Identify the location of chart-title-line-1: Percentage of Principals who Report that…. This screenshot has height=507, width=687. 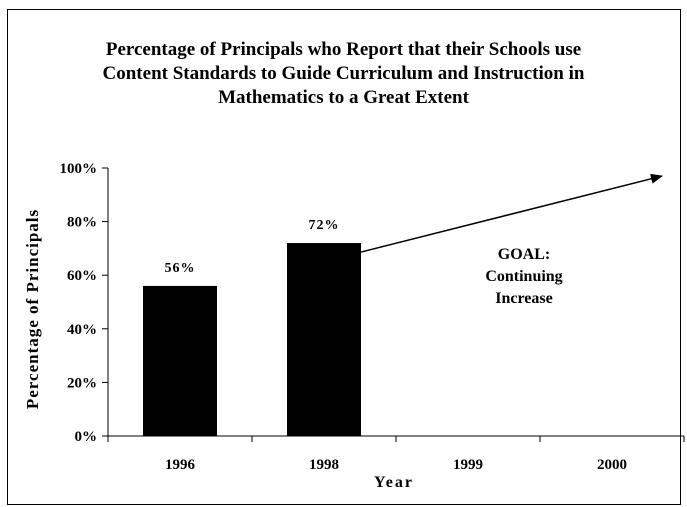
(343, 49).